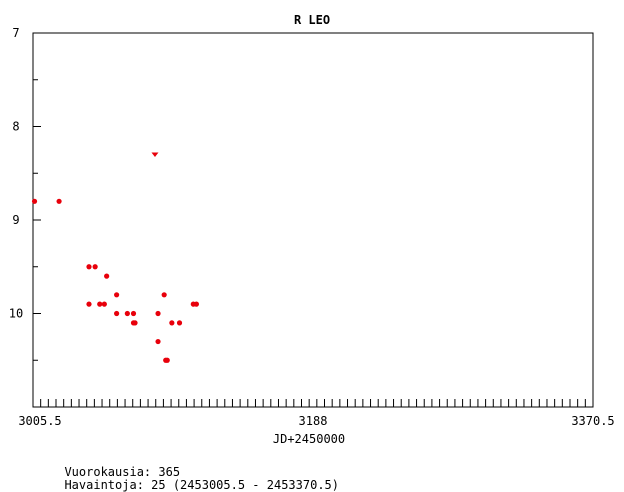  I want to click on days-label: Vuorokausia: 365, so click(122, 472).